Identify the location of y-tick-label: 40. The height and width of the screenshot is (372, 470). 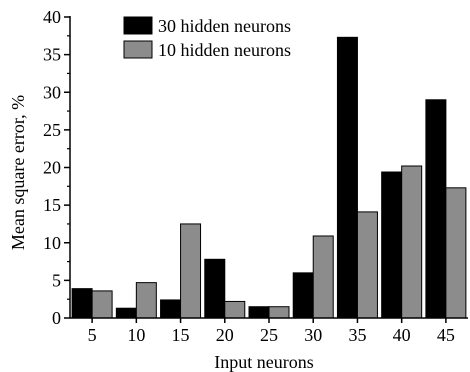
(52, 17).